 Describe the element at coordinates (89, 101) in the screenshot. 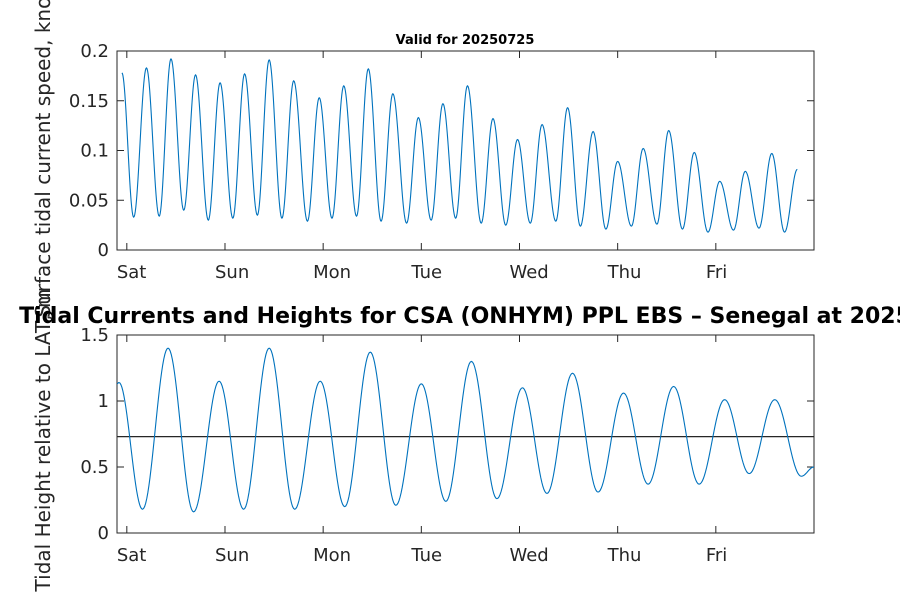

I see `current-speed-ytick-label: 0.15` at that location.